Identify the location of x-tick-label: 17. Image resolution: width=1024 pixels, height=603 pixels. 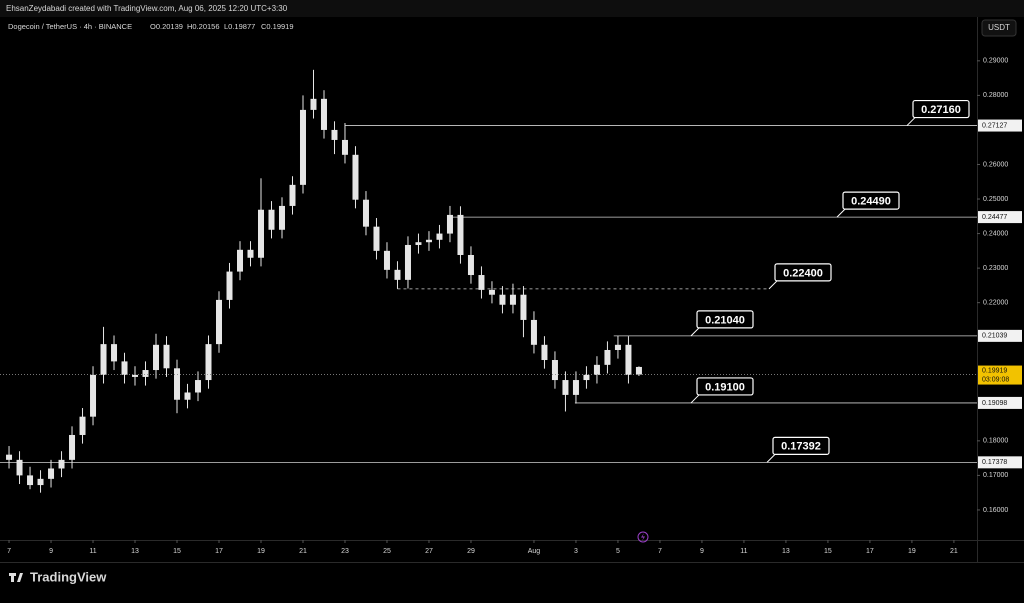
(219, 551).